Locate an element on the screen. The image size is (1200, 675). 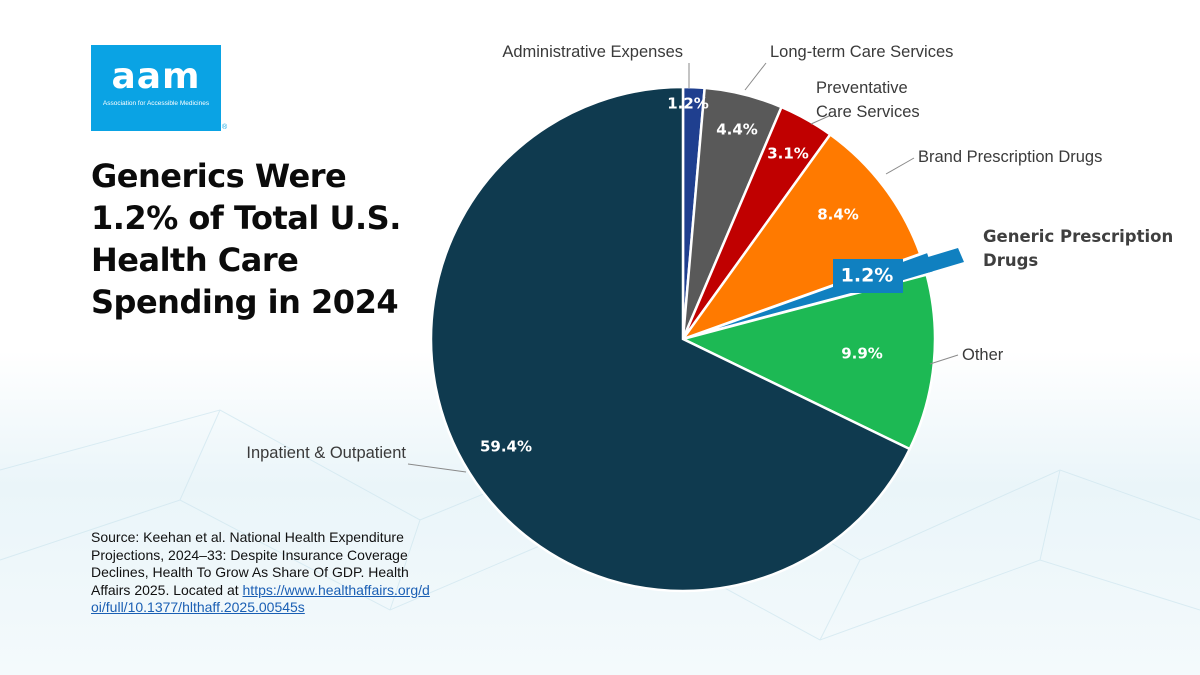
registered-mark: ® is located at coordinates (225, 127).